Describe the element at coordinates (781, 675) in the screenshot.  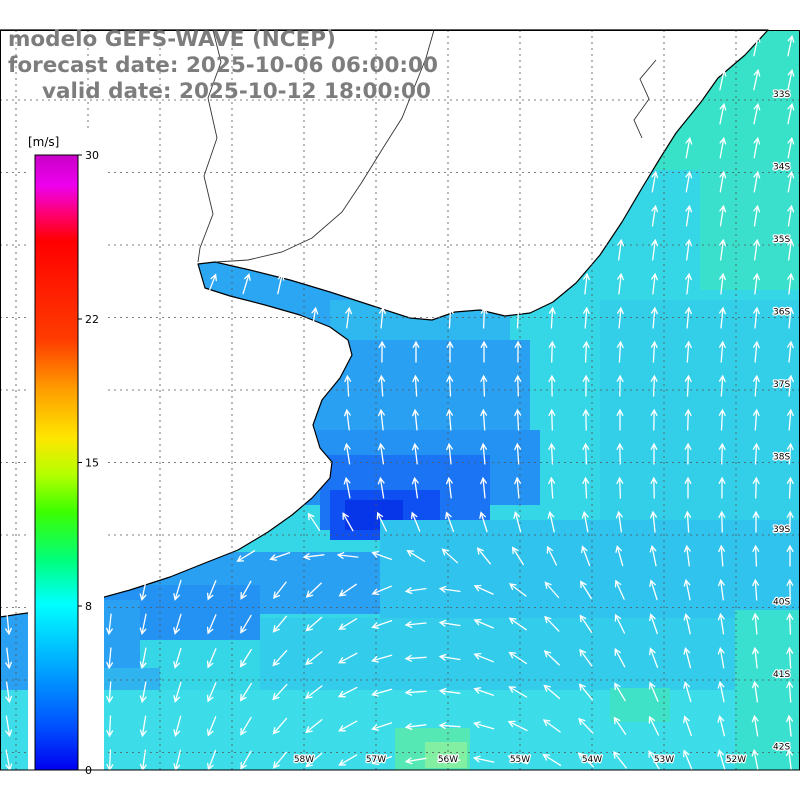
I see `lat-label: 41S` at that location.